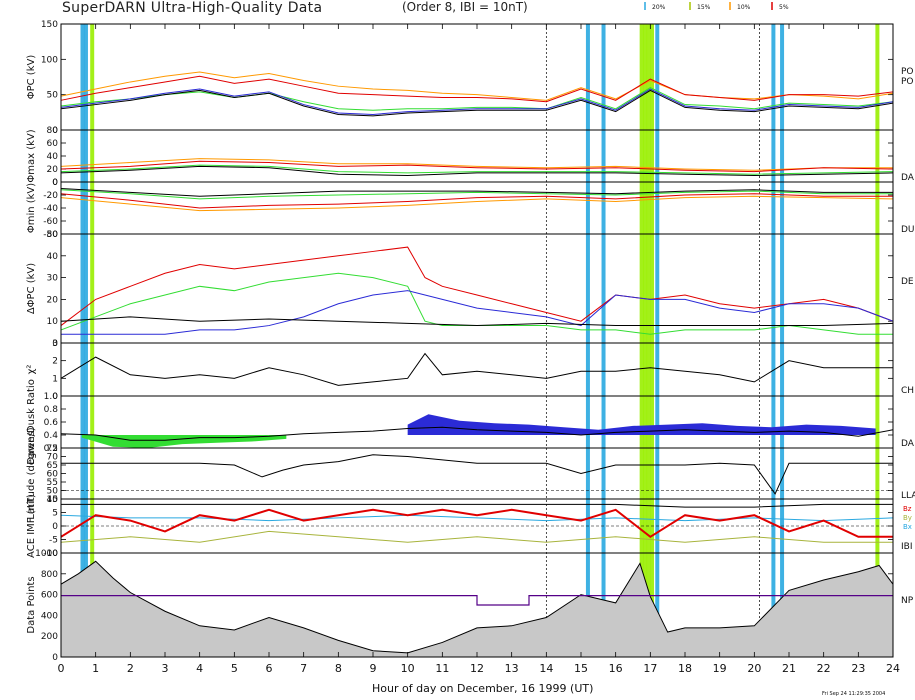 The height and width of the screenshot is (700, 915). Describe the element at coordinates (483, 688) in the screenshot. I see `x-axis-label: Hour of day on December, 16 1999 (UT)` at that location.